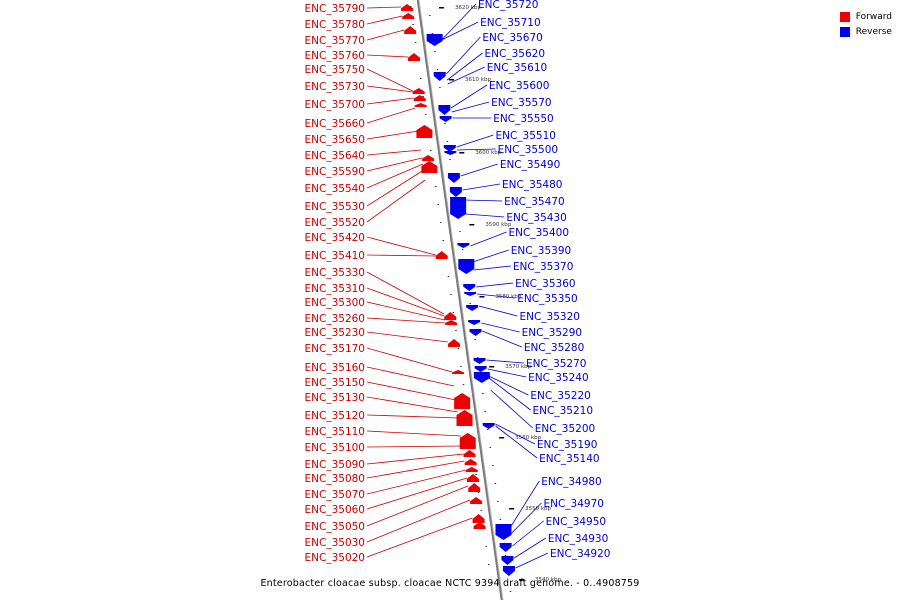 The image size is (900, 600). Describe the element at coordinates (517, 68) in the screenshot. I see `reverse-gene-label: ENC_35610` at that location.